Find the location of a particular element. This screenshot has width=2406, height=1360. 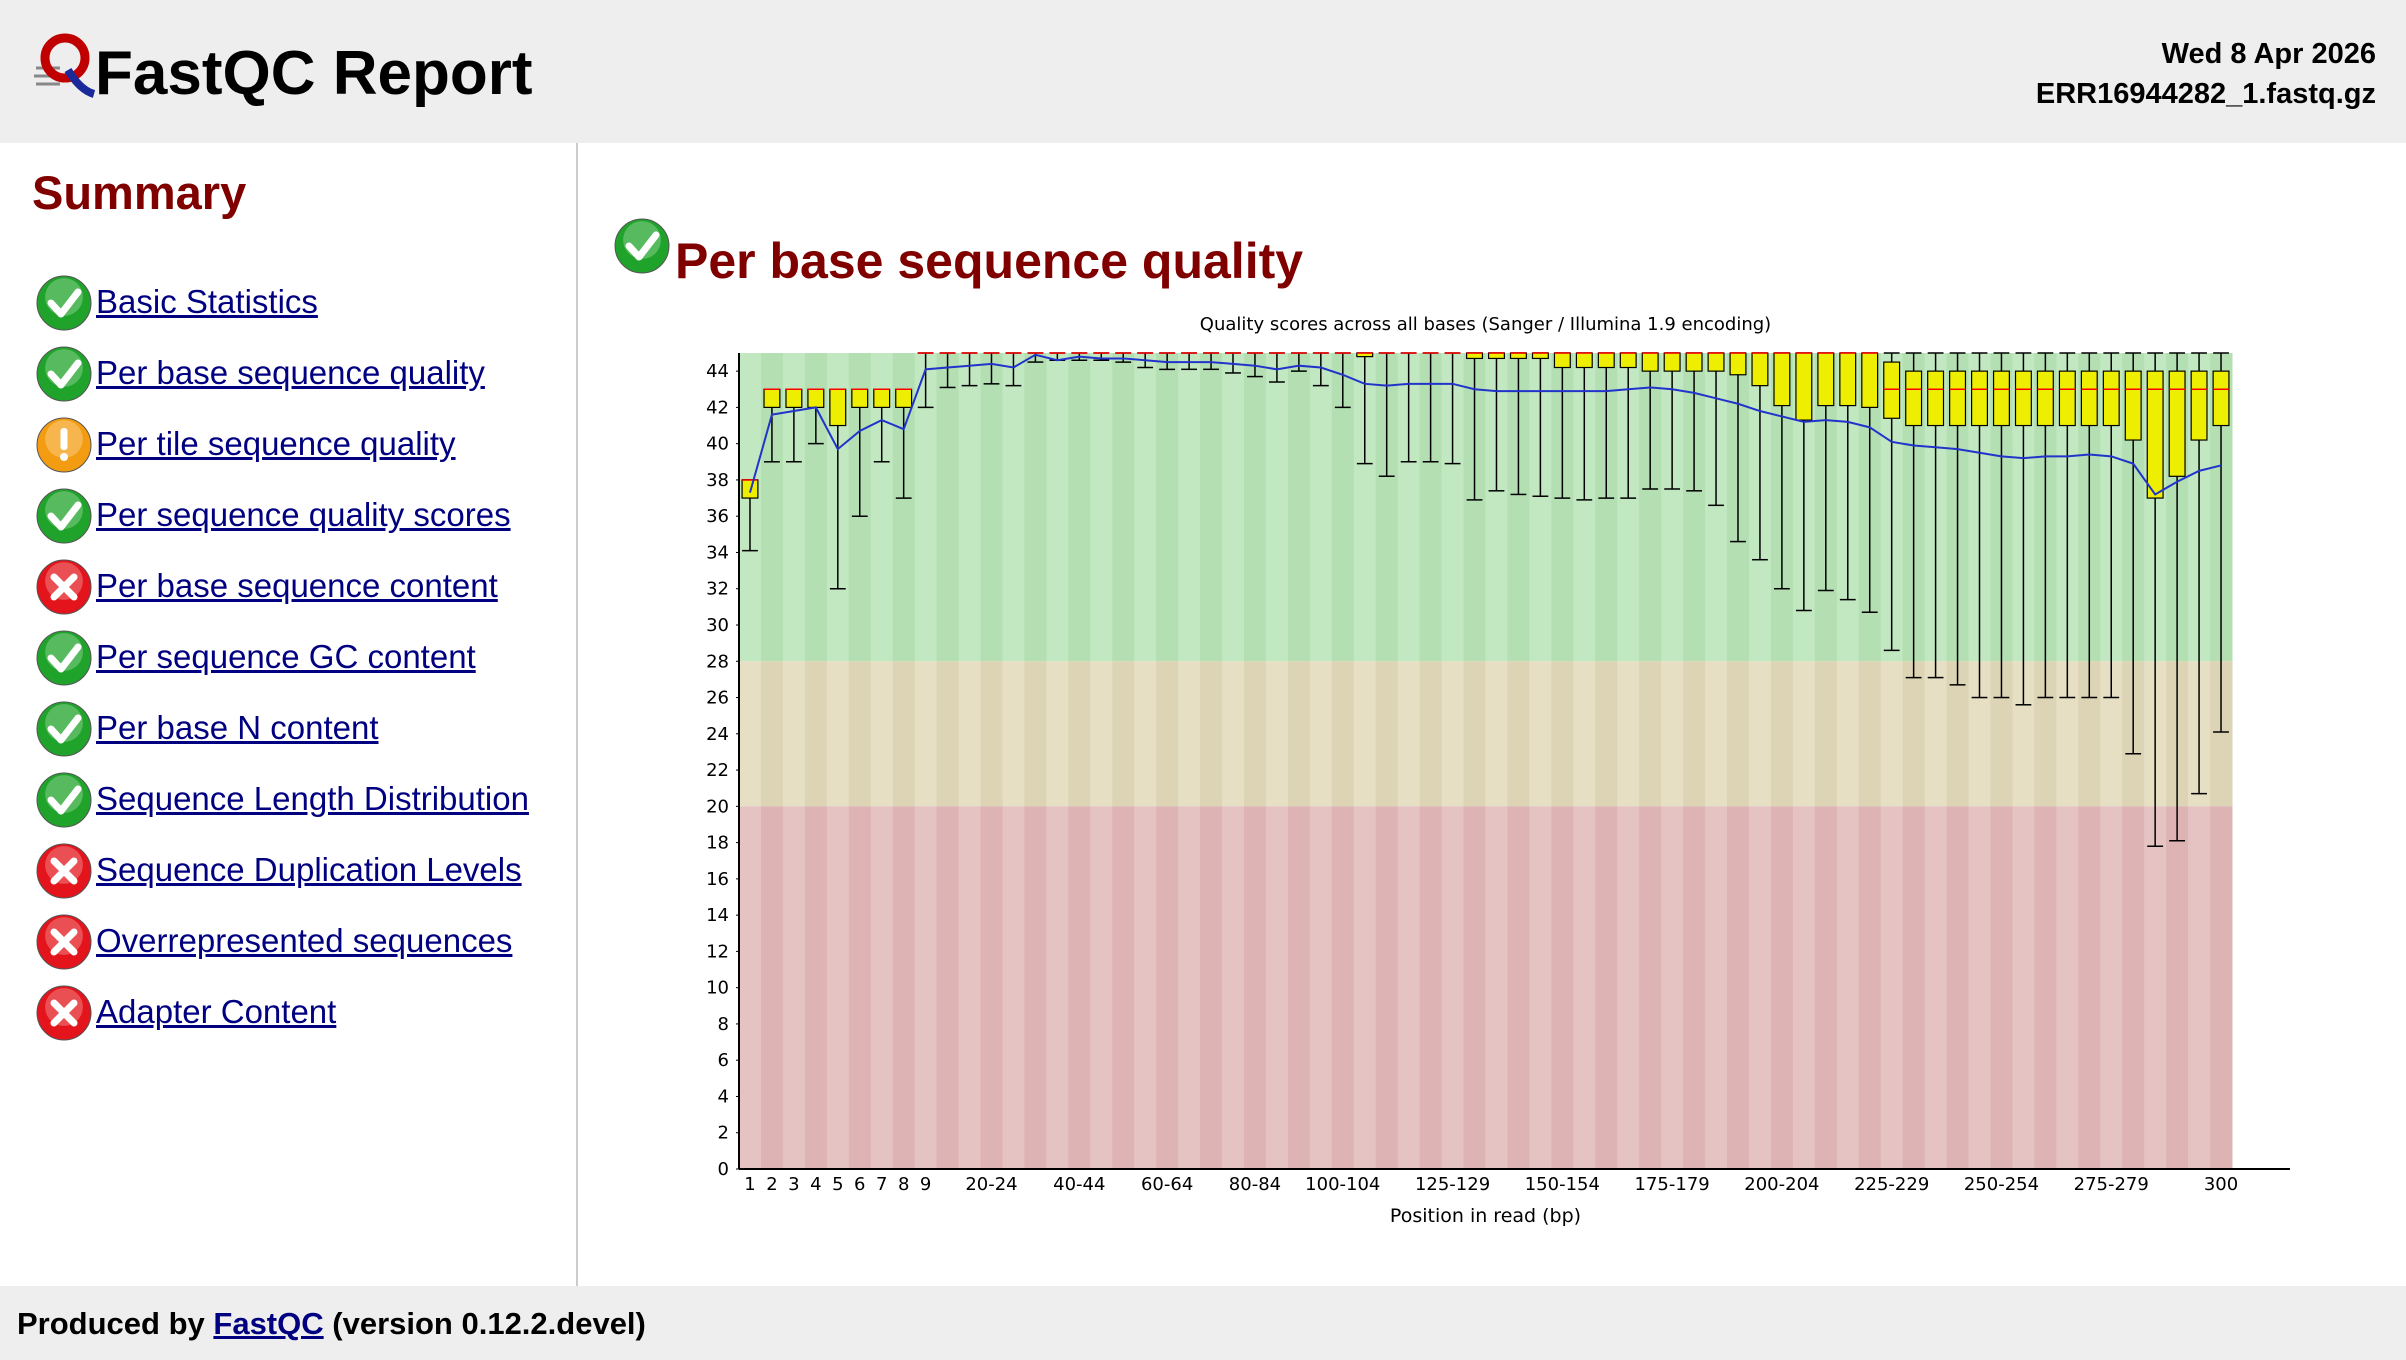

y-tick-label: 2 is located at coordinates (723, 1133).